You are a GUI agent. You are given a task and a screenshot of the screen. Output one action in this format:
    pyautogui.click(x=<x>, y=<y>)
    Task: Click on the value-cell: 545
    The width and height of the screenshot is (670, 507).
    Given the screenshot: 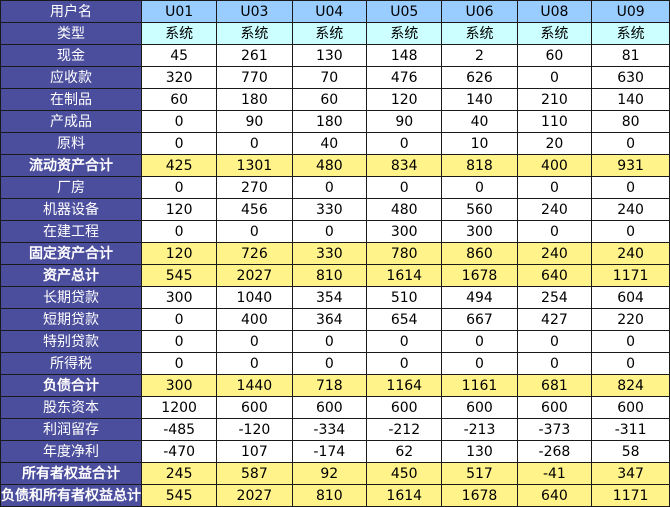 What is the action you would take?
    pyautogui.click(x=179, y=275)
    